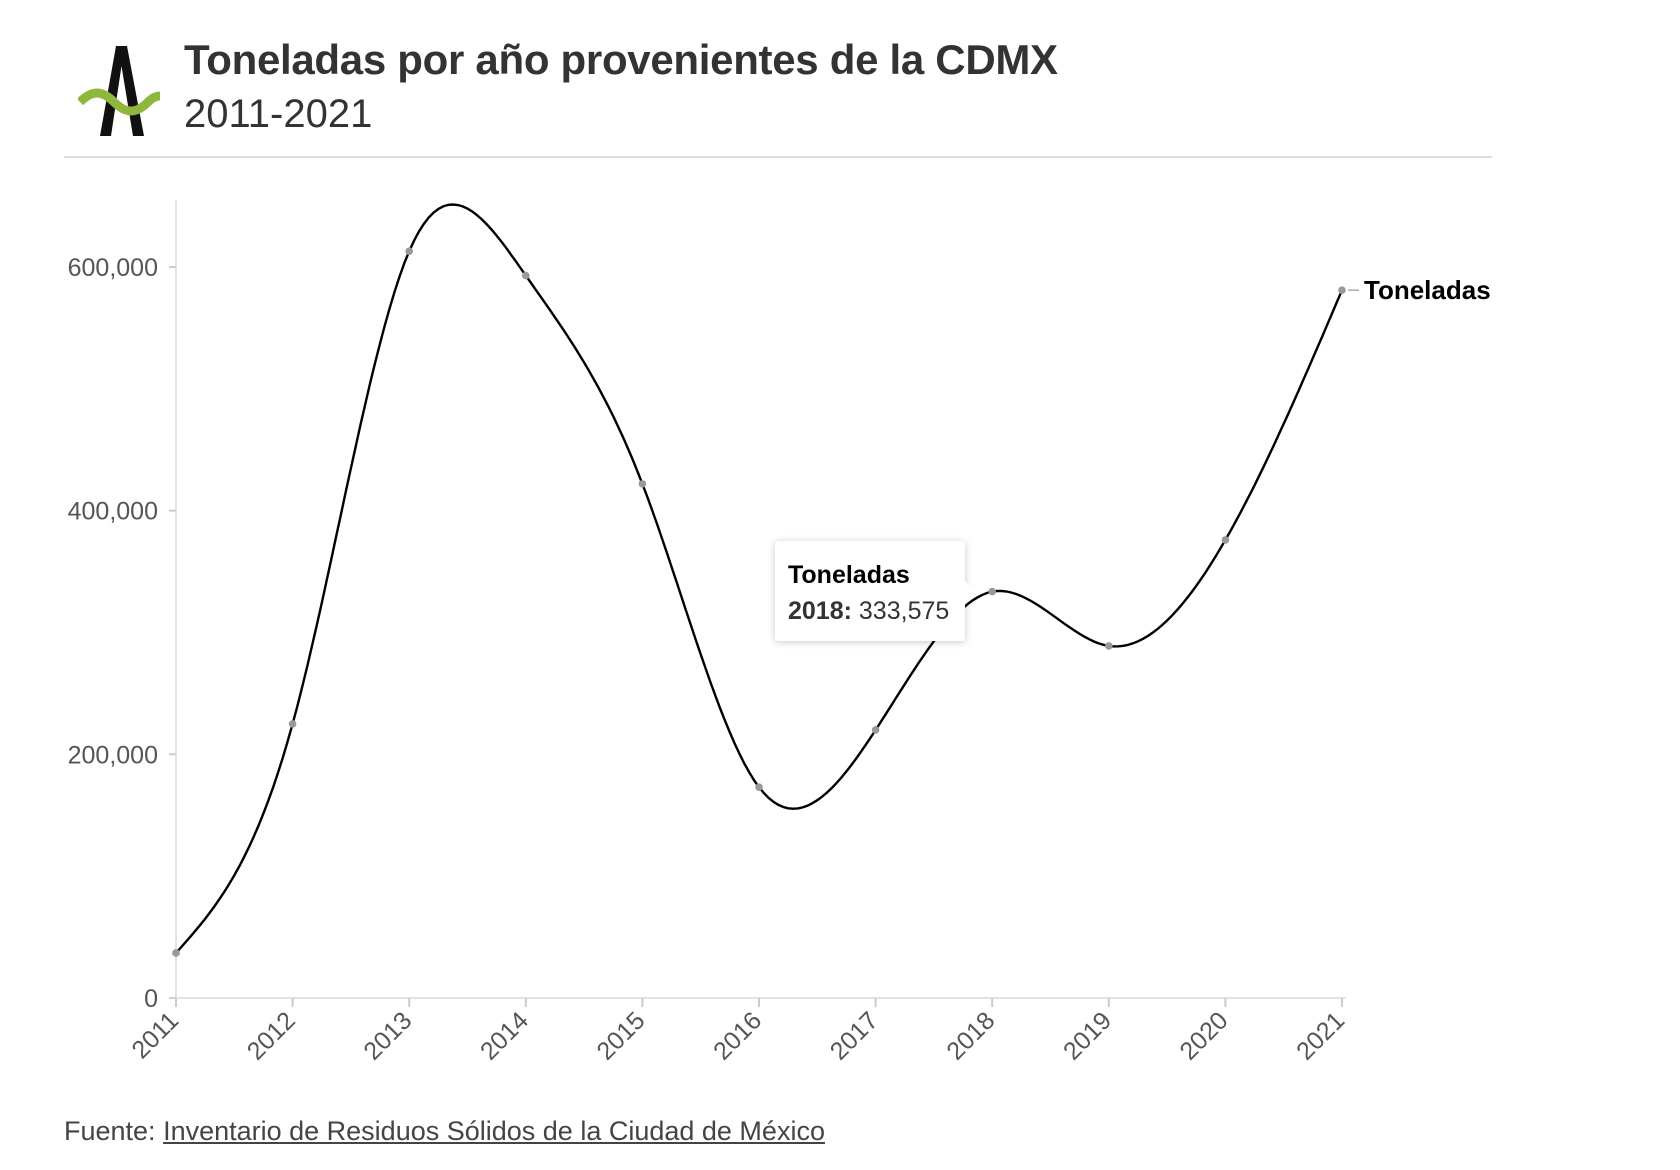  What do you see at coordinates (113, 512) in the screenshot?
I see `y-tick-label: 400,000` at bounding box center [113, 512].